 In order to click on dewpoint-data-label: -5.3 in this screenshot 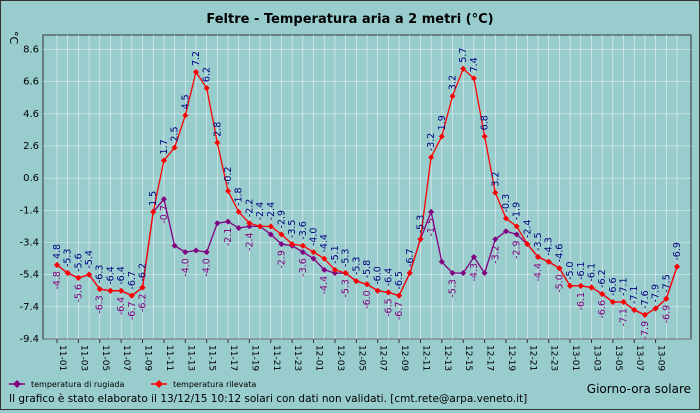, I will do `click(453, 288)`.